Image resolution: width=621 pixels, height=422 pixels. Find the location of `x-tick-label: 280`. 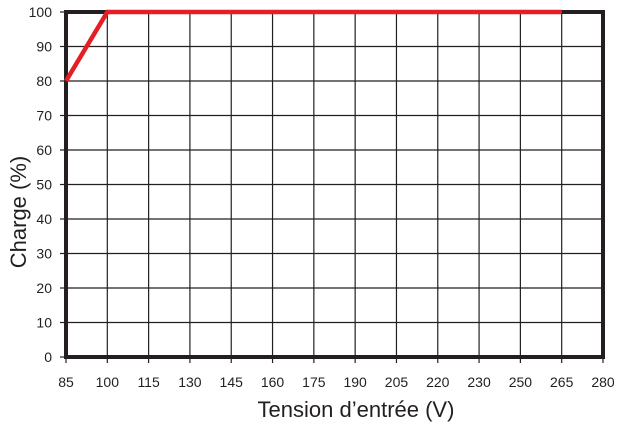

x-tick-label: 280 is located at coordinates (603, 382).